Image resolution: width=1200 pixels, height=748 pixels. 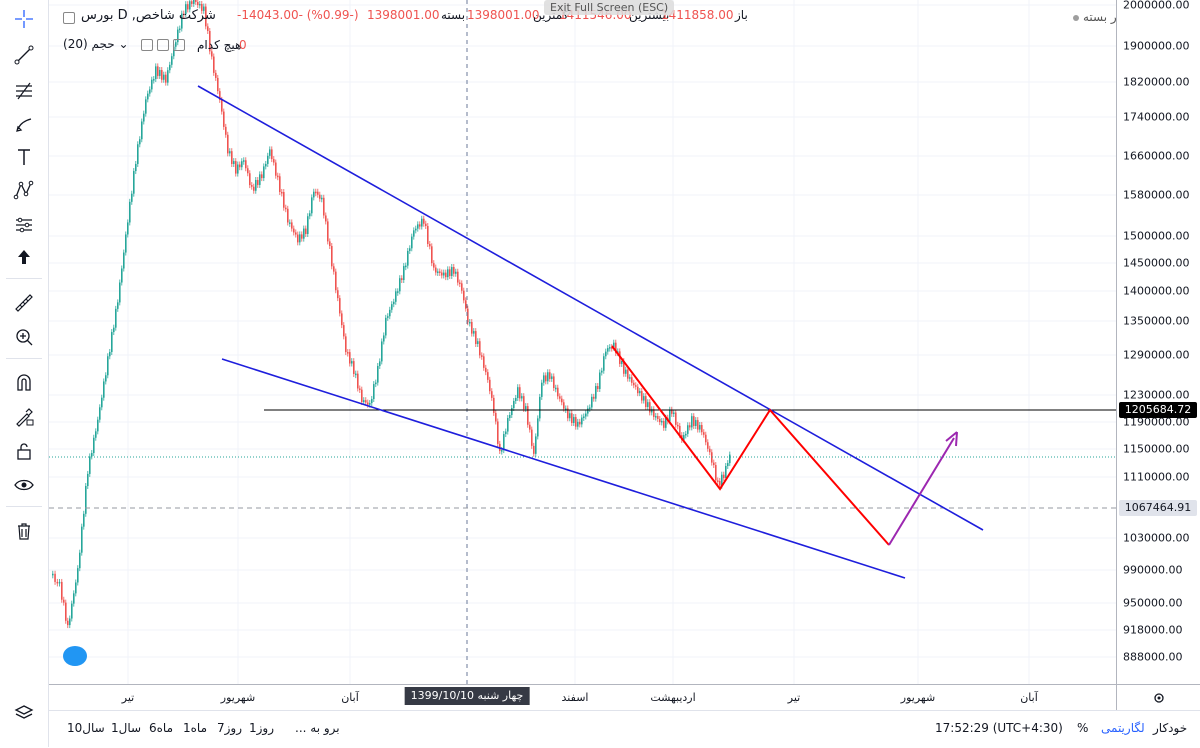 What do you see at coordinates (96, 44) in the screenshot?
I see `volume-indicator-legend: حجم (20) ⌄` at bounding box center [96, 44].